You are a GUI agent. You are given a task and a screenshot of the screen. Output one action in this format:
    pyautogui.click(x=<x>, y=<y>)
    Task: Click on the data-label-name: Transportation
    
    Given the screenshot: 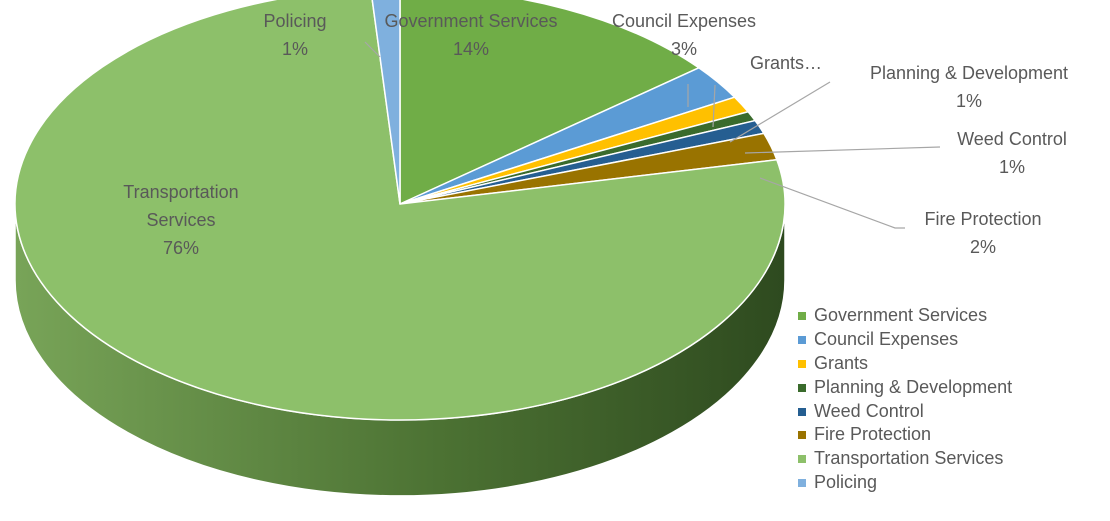 What is the action you would take?
    pyautogui.click(x=180, y=192)
    